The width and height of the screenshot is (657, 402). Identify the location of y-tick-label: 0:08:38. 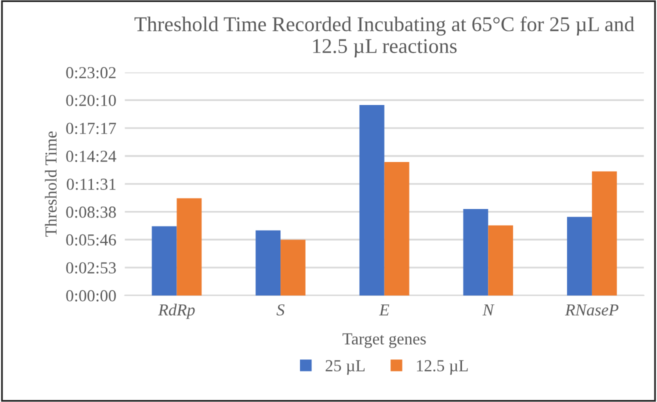
(91, 212).